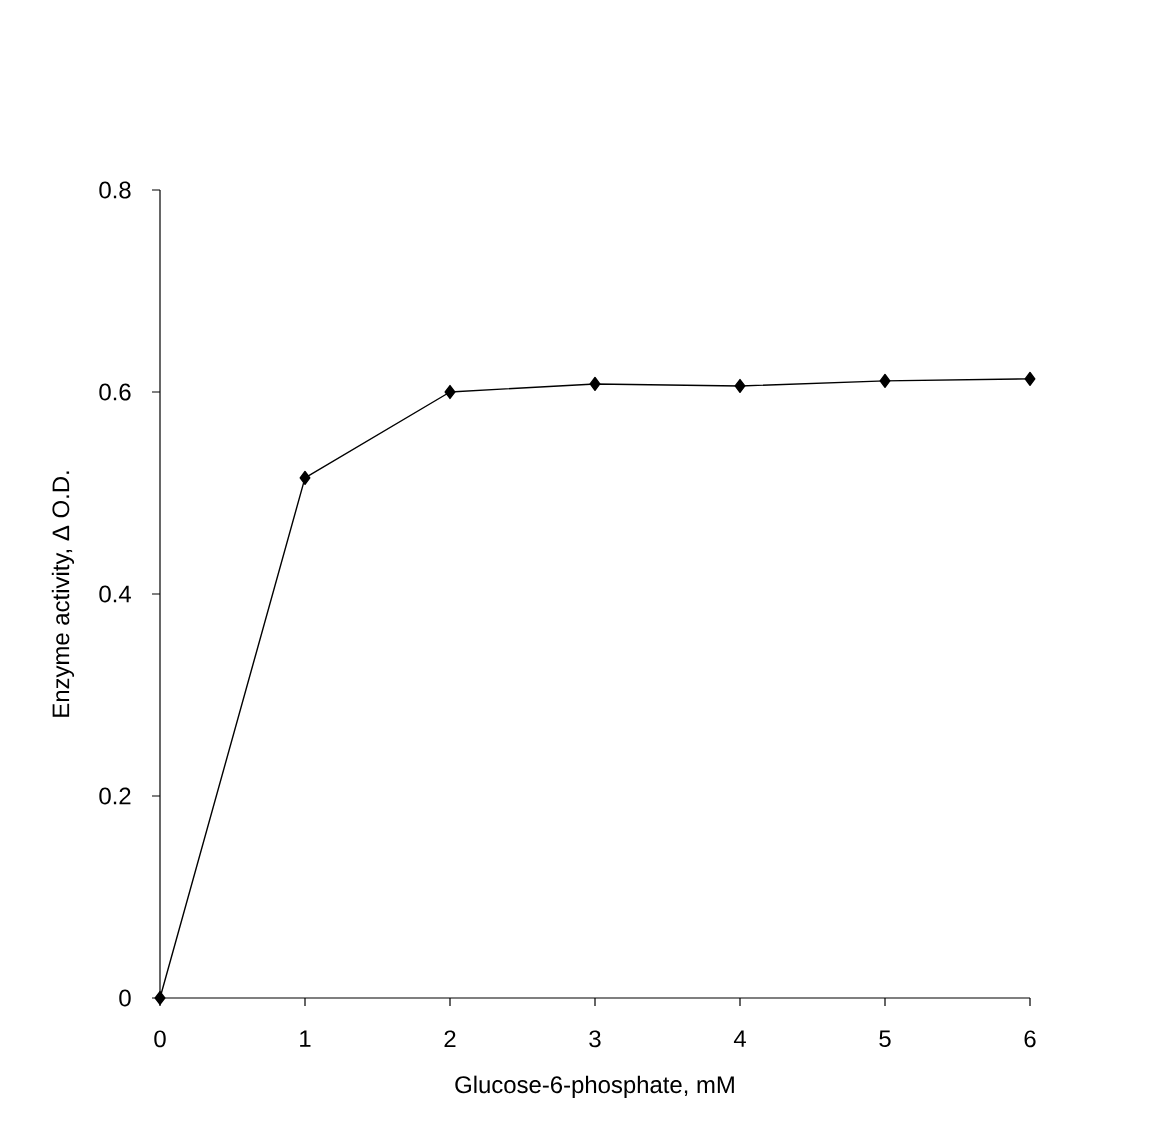 This screenshot has width=1159, height=1142. Describe the element at coordinates (125, 998) in the screenshot. I see `y-tick-label: 0` at that location.